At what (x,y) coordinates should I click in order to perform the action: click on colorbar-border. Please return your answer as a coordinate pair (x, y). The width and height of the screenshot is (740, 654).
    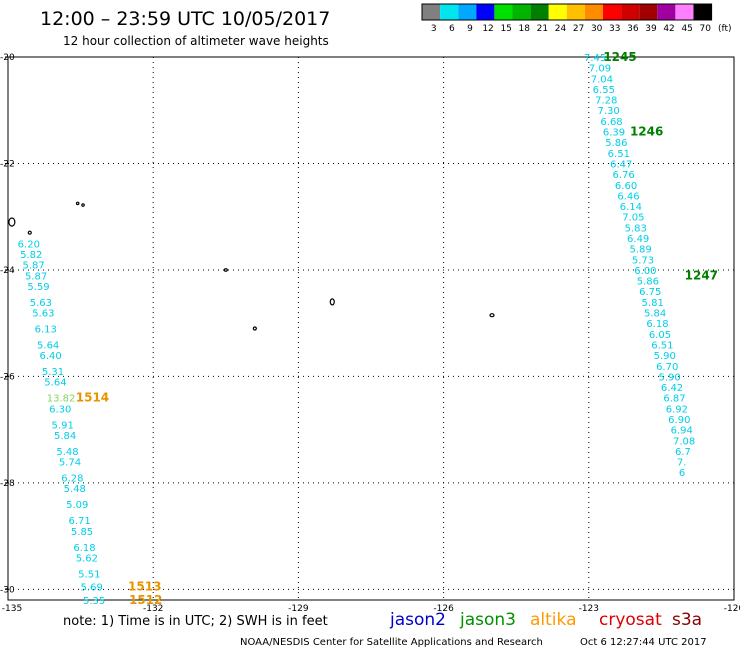
    Looking at the image, I should click on (567, 12).